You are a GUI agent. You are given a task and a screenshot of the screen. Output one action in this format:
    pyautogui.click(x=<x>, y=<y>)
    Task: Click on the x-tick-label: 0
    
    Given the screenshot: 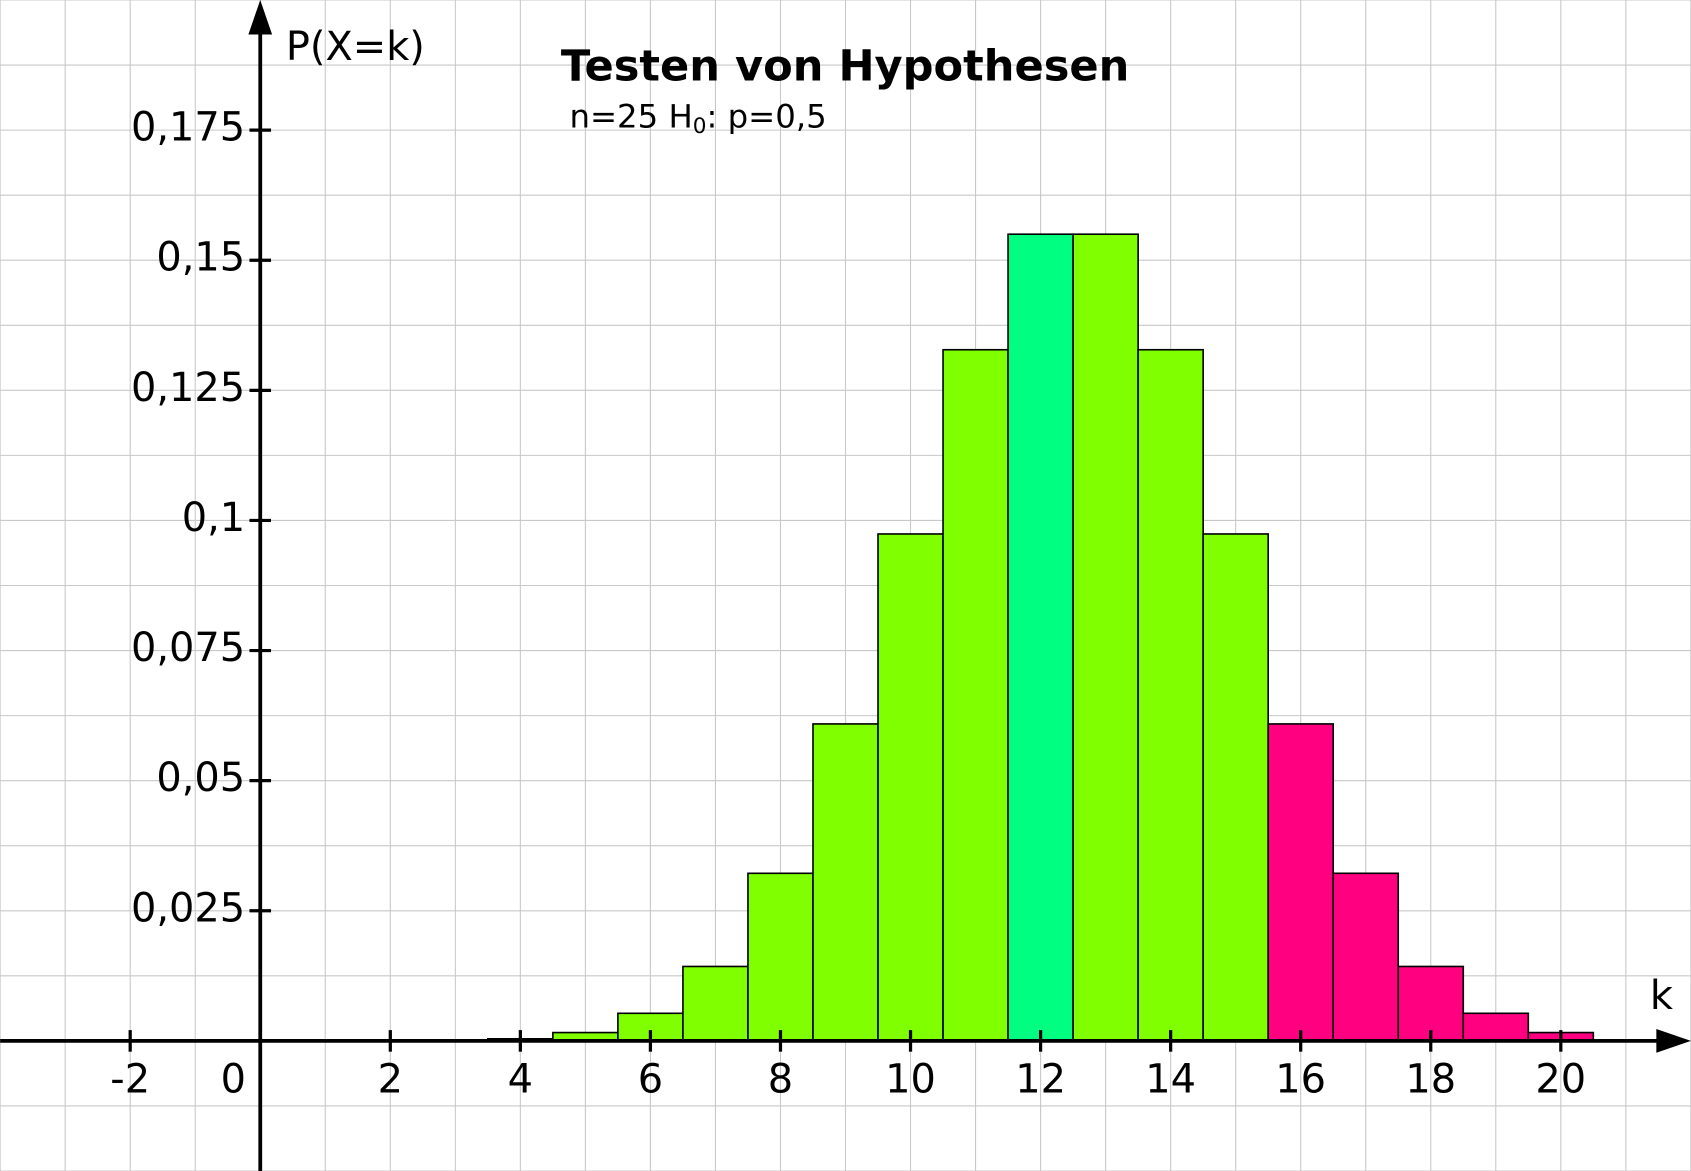 What is the action you would take?
    pyautogui.click(x=233, y=1079)
    